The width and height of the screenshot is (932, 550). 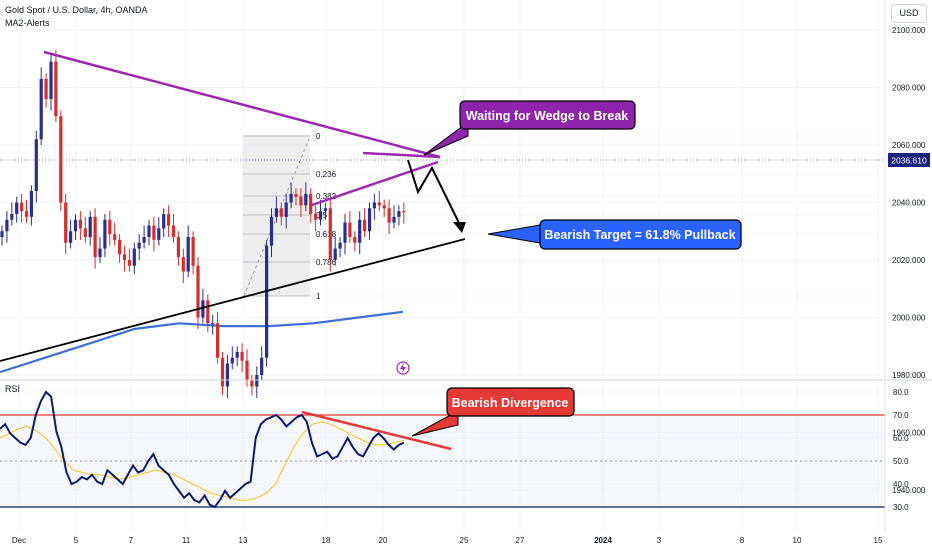 What do you see at coordinates (517, 234) in the screenshot?
I see `target-callout-pointer` at bounding box center [517, 234].